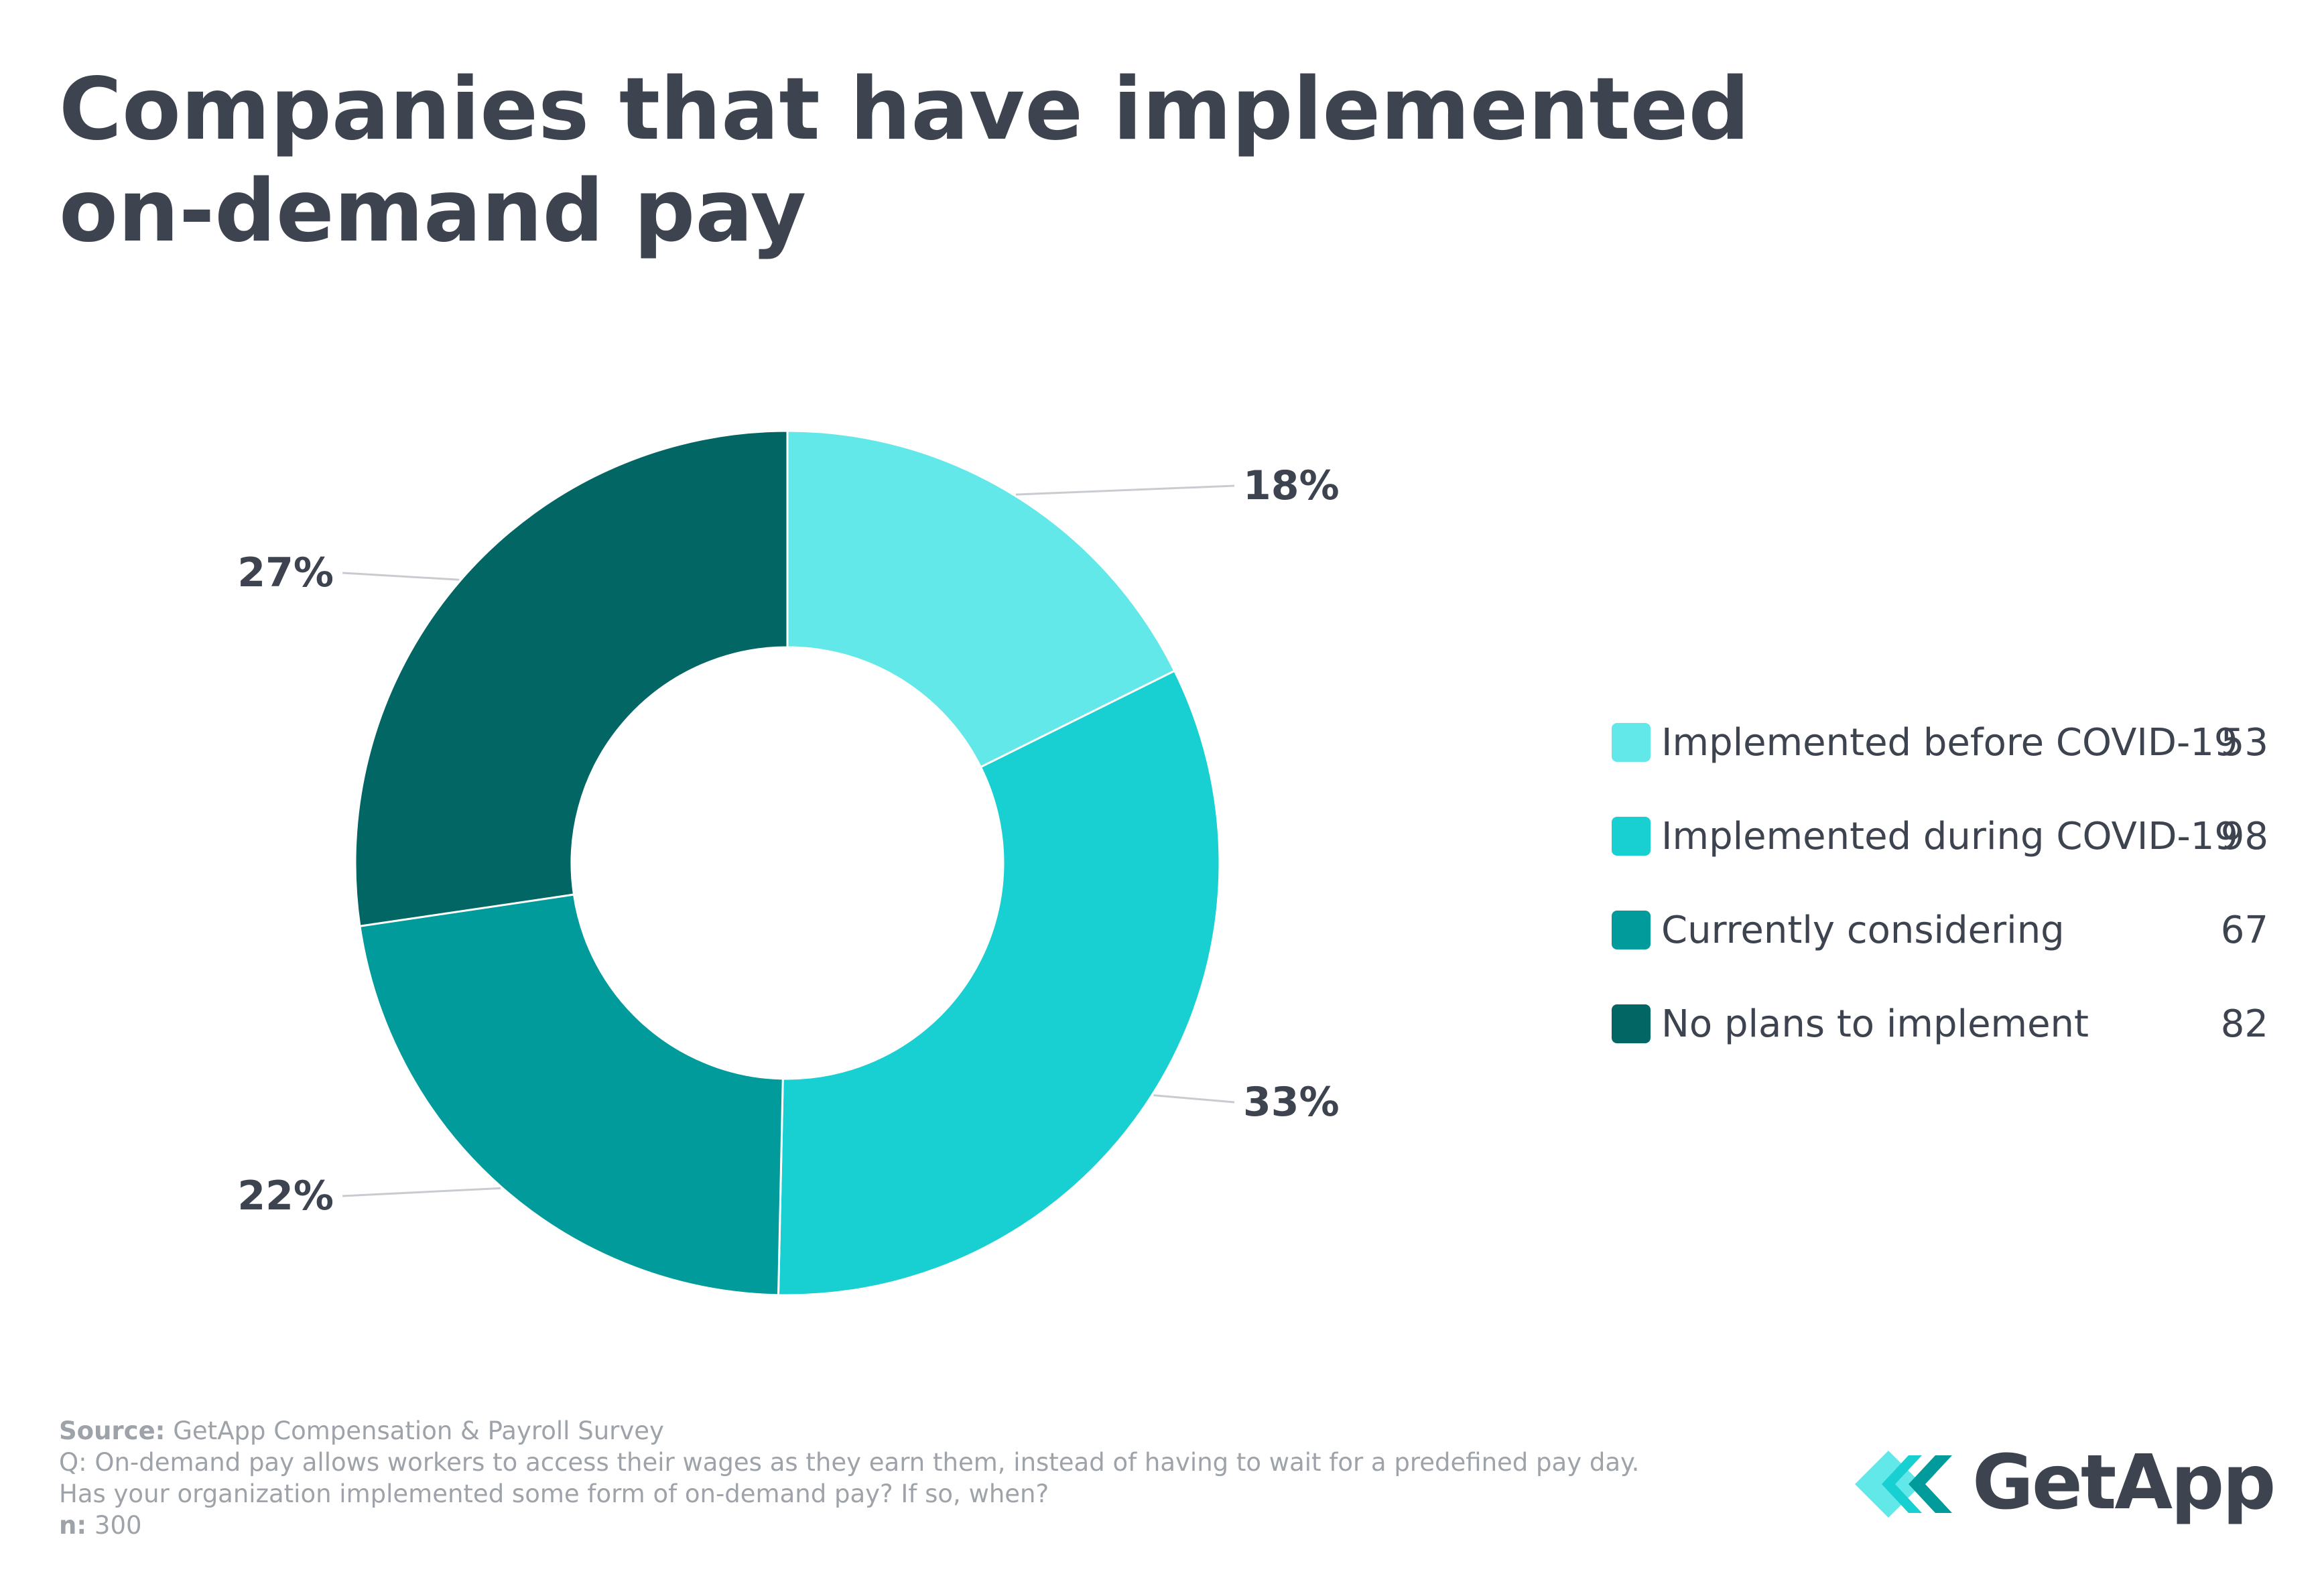 The image size is (2324, 1588). Describe the element at coordinates (1875, 1024) in the screenshot. I see `legend-label-4: No plans to implement` at that location.